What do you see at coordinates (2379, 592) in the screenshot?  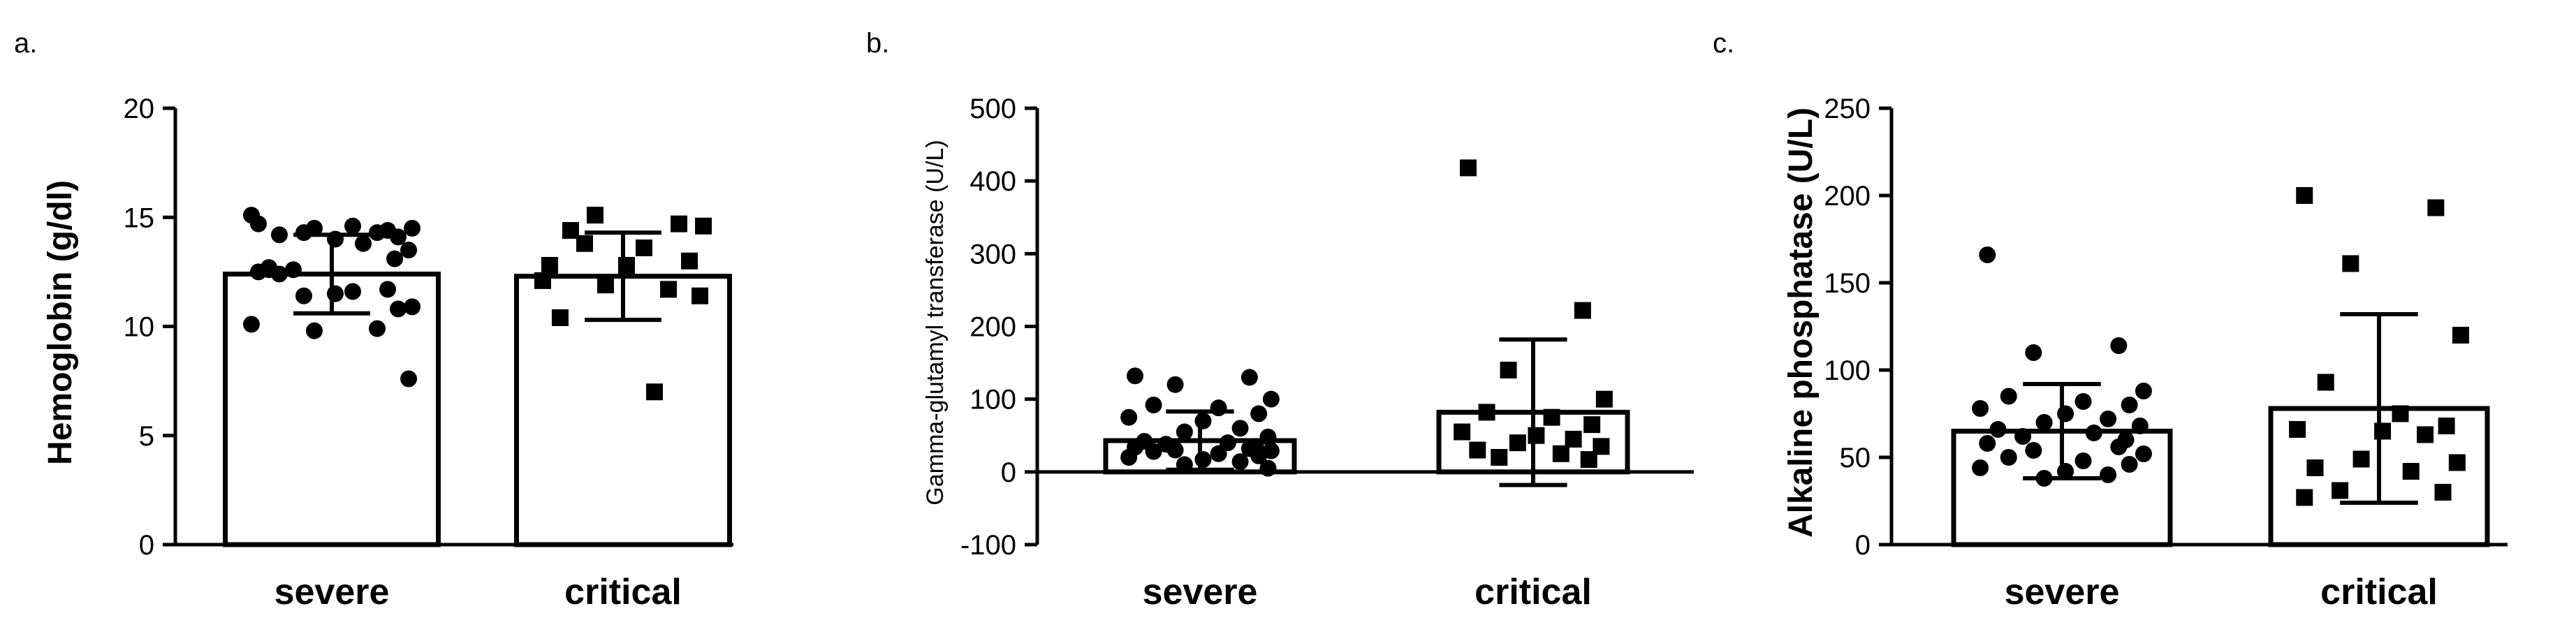 I see `panel-c-x-tick-label-critical: critical` at bounding box center [2379, 592].